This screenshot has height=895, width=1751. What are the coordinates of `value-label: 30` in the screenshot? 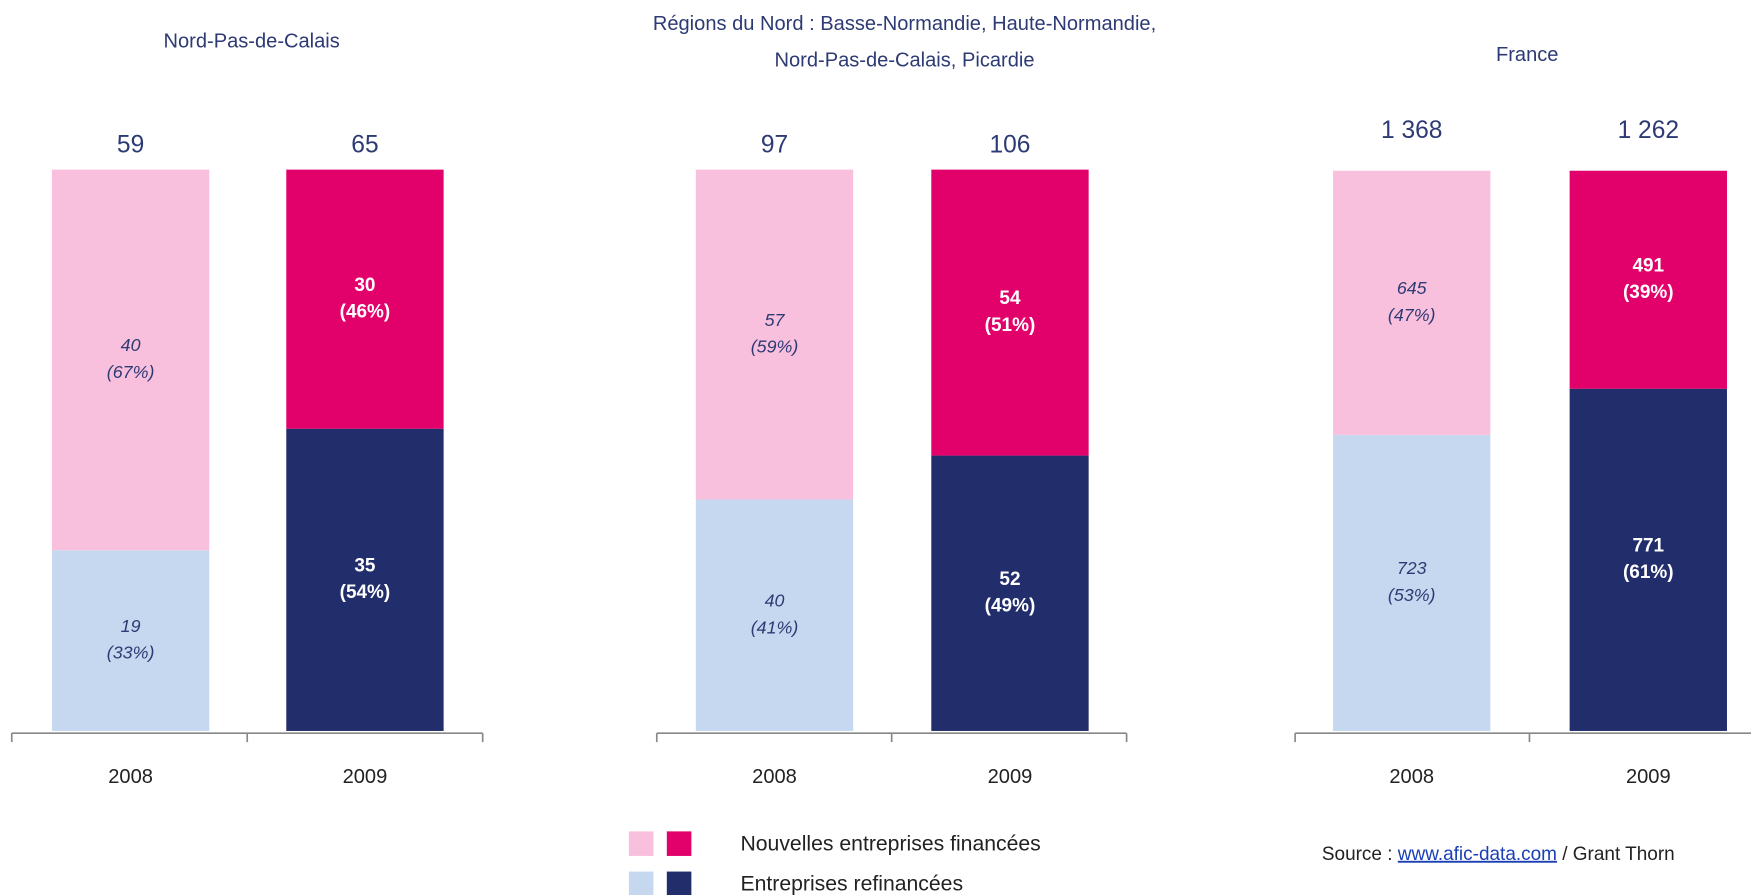 It's located at (364, 285).